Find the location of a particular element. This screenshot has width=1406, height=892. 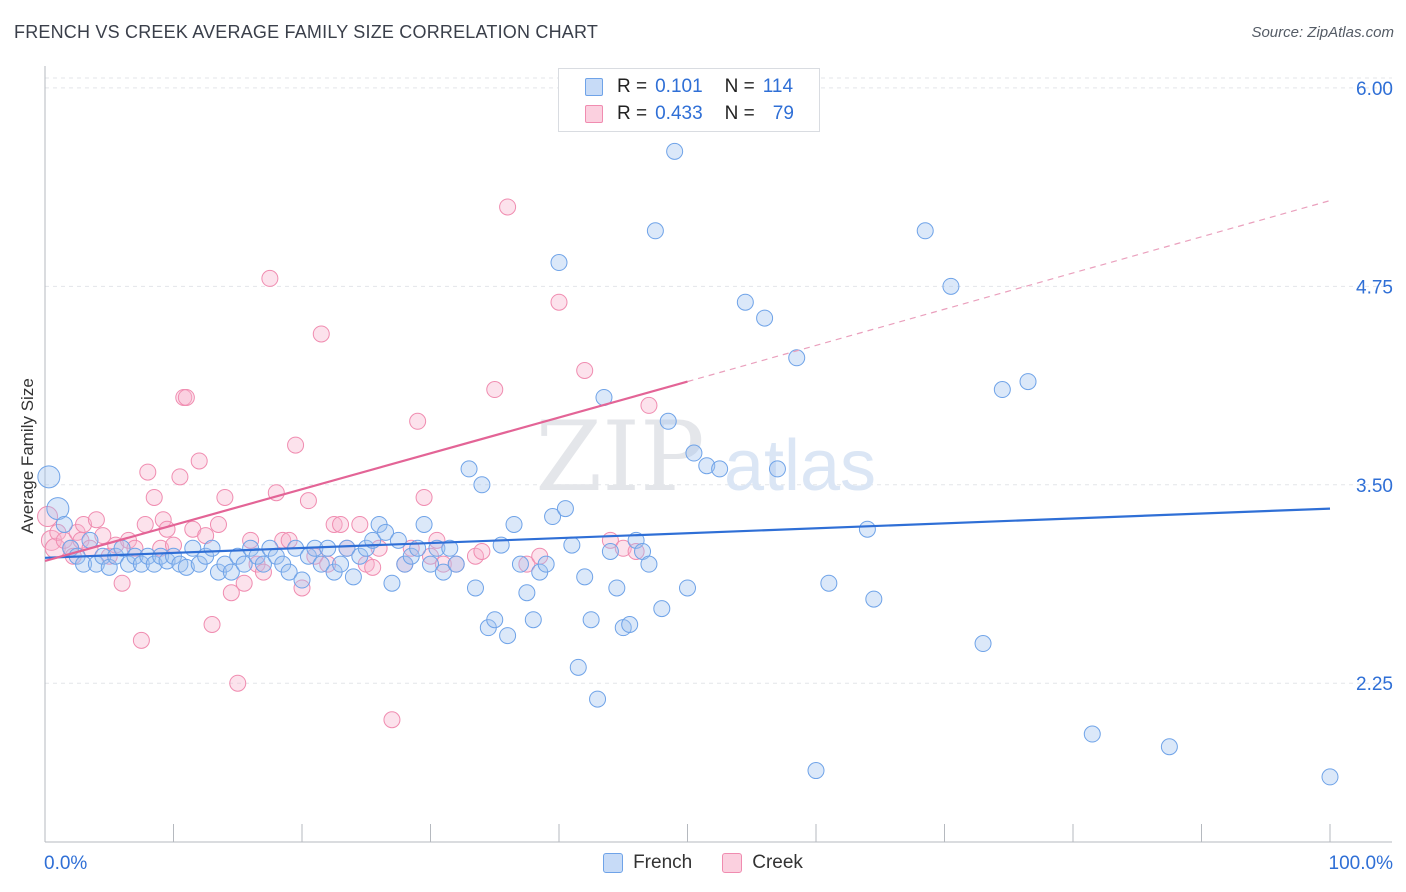

french-n-value: 114 is located at coordinates (778, 86).